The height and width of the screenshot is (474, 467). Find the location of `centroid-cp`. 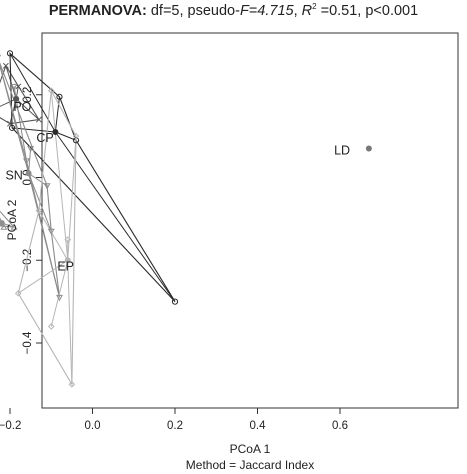

centroid-cp is located at coordinates (55, 131).